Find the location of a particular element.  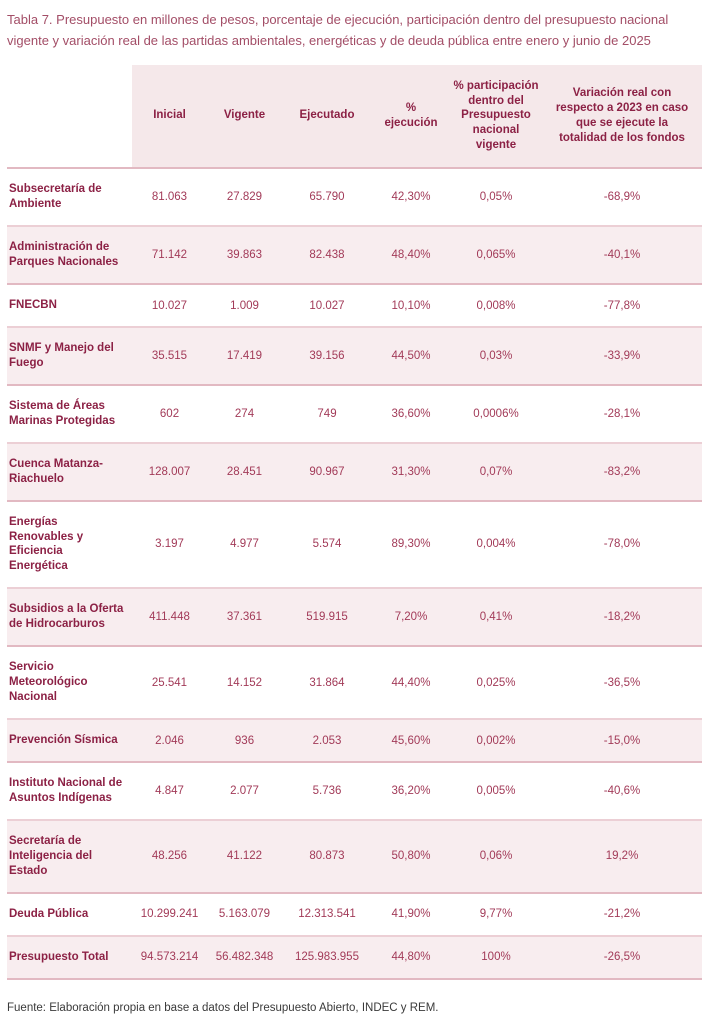

cell-variacion: -33,9% is located at coordinates (622, 355).